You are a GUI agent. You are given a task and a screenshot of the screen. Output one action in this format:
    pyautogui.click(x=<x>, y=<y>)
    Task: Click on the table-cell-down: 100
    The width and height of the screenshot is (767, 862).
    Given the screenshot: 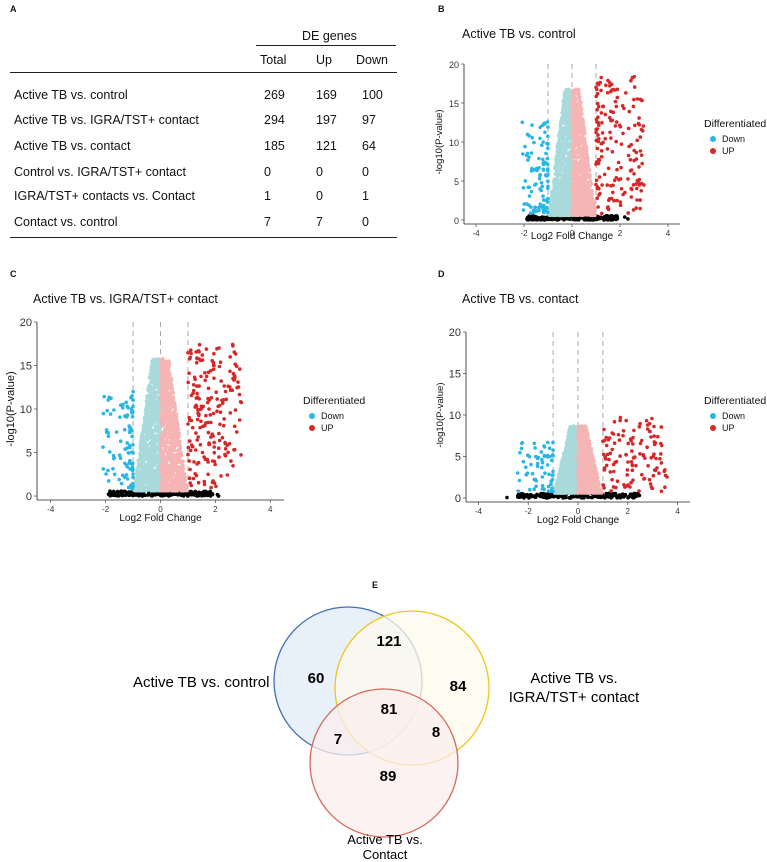 What is the action you would take?
    pyautogui.click(x=372, y=95)
    